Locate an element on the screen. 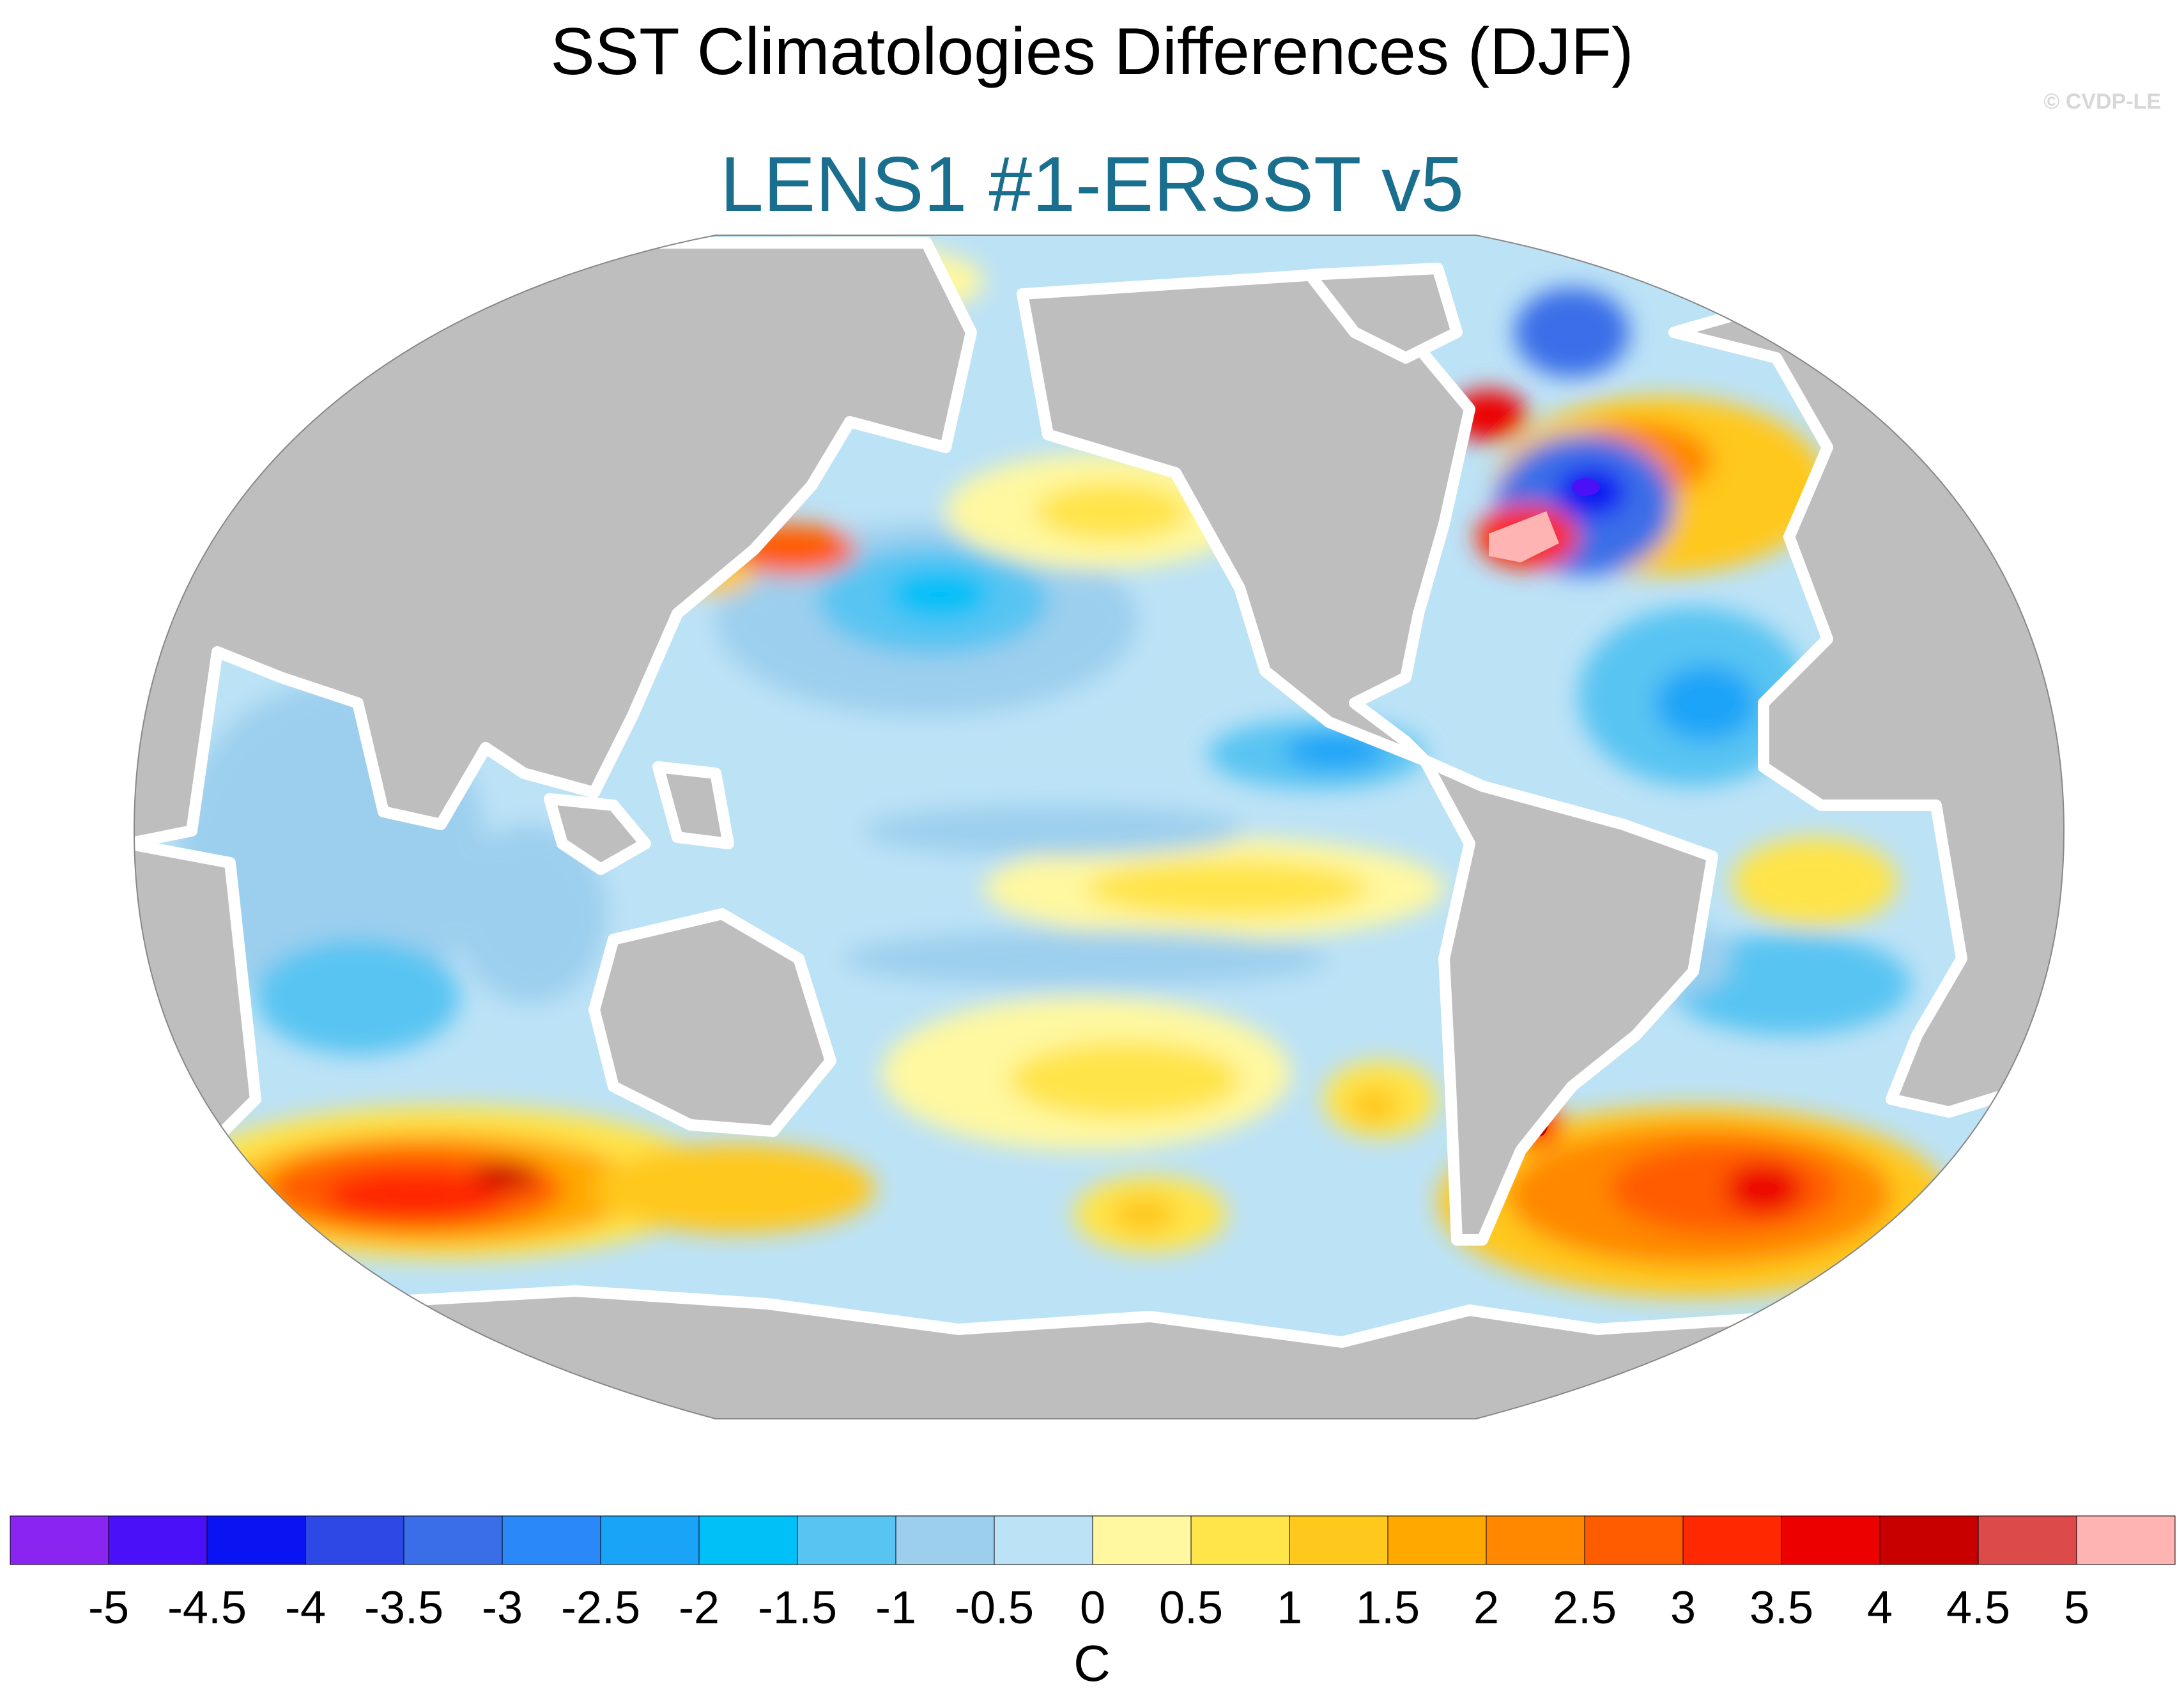  colorbar-tick-label: 2.5 is located at coordinates (1585, 1608).